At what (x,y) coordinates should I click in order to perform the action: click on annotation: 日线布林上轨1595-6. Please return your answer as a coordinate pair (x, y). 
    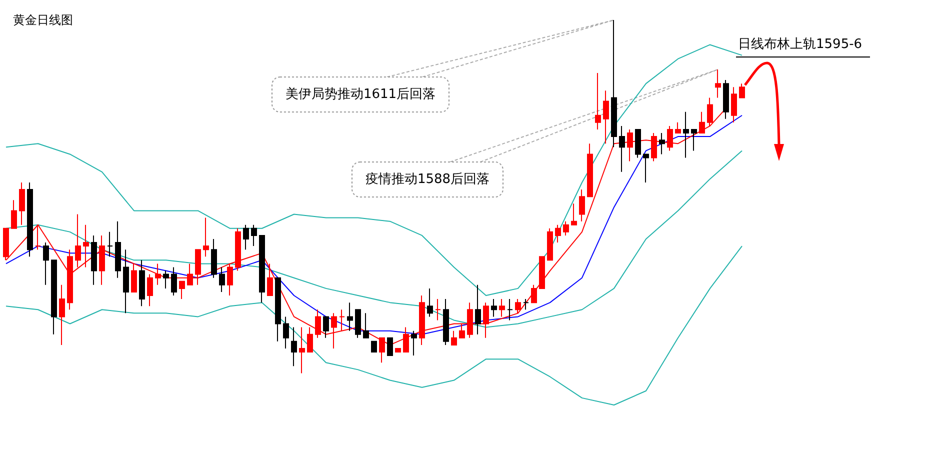
    Looking at the image, I should click on (800, 44).